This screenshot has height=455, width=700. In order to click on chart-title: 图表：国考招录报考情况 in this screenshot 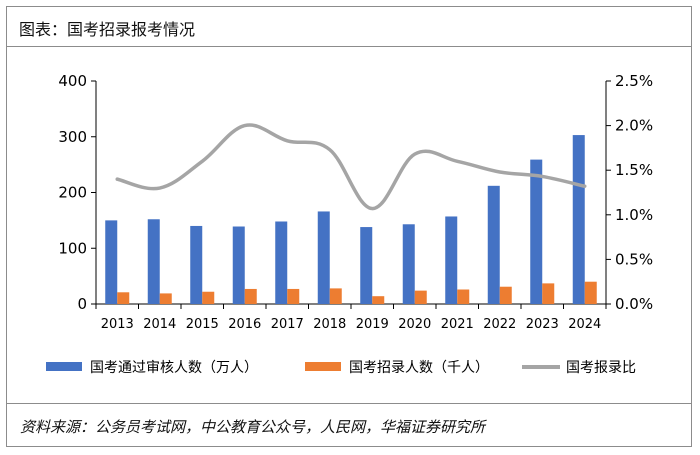, I will do `click(107, 29)`.